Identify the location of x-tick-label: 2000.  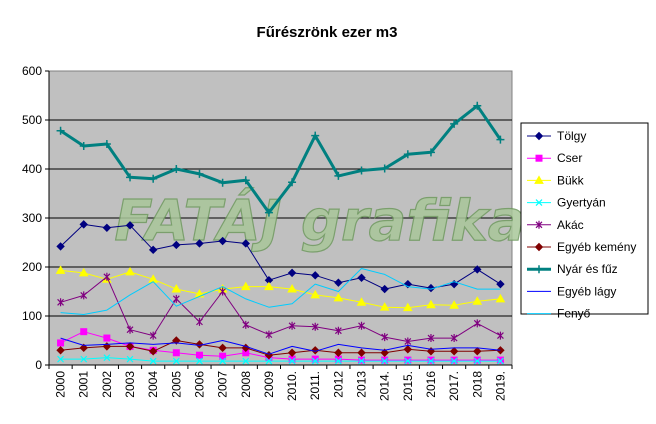
(61, 384).